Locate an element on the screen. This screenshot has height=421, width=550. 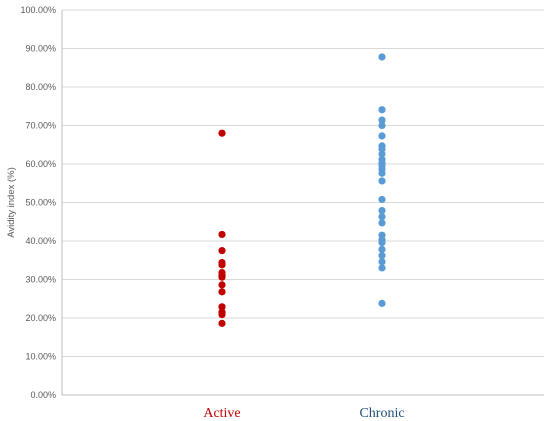
y-tick-label: 10.00% is located at coordinates (40, 357).